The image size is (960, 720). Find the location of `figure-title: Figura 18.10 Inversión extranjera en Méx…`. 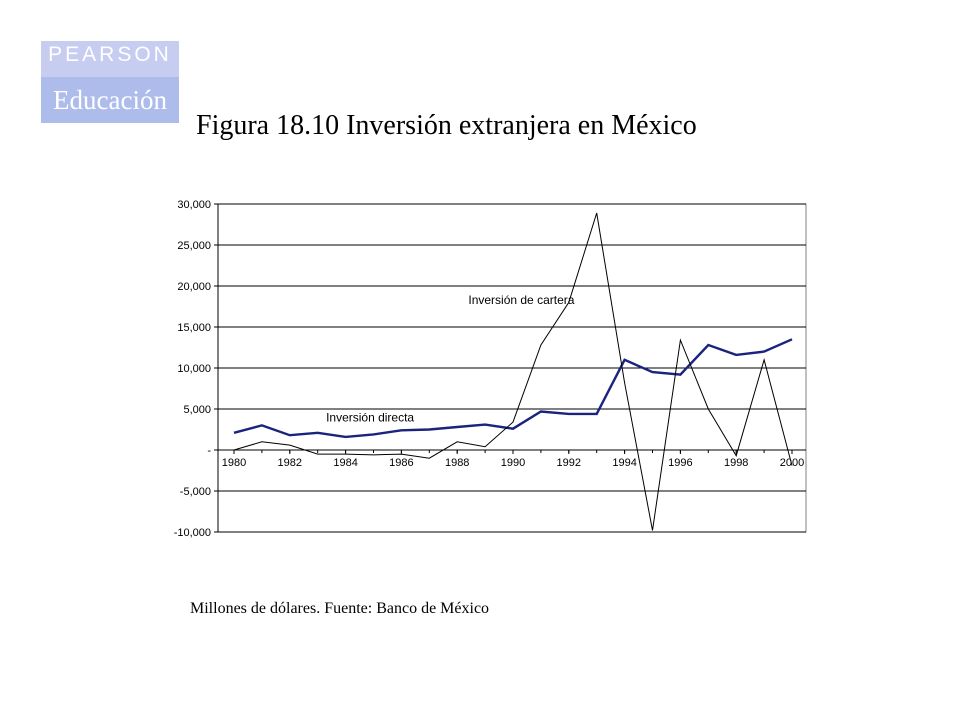

figure-title: Figura 18.10 Inversión extranjera en Méx… is located at coordinates (446, 125).